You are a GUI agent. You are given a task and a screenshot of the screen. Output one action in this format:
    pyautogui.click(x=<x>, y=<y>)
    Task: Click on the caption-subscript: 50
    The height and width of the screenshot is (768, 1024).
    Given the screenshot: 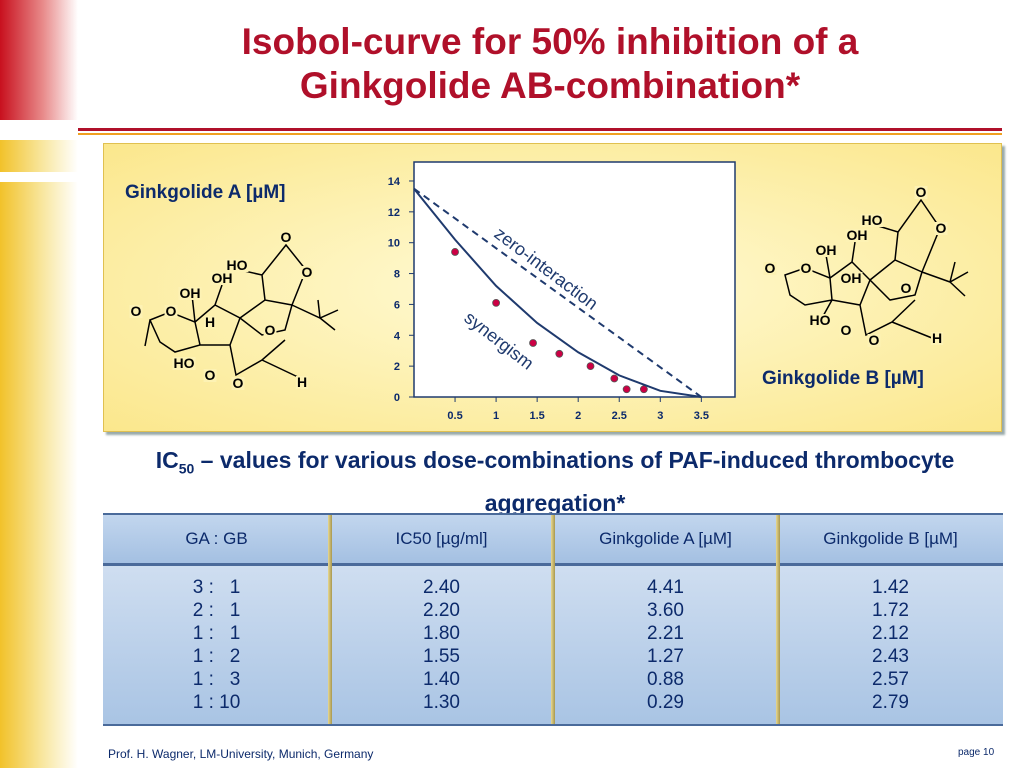 What is the action you would take?
    pyautogui.click(x=186, y=468)
    